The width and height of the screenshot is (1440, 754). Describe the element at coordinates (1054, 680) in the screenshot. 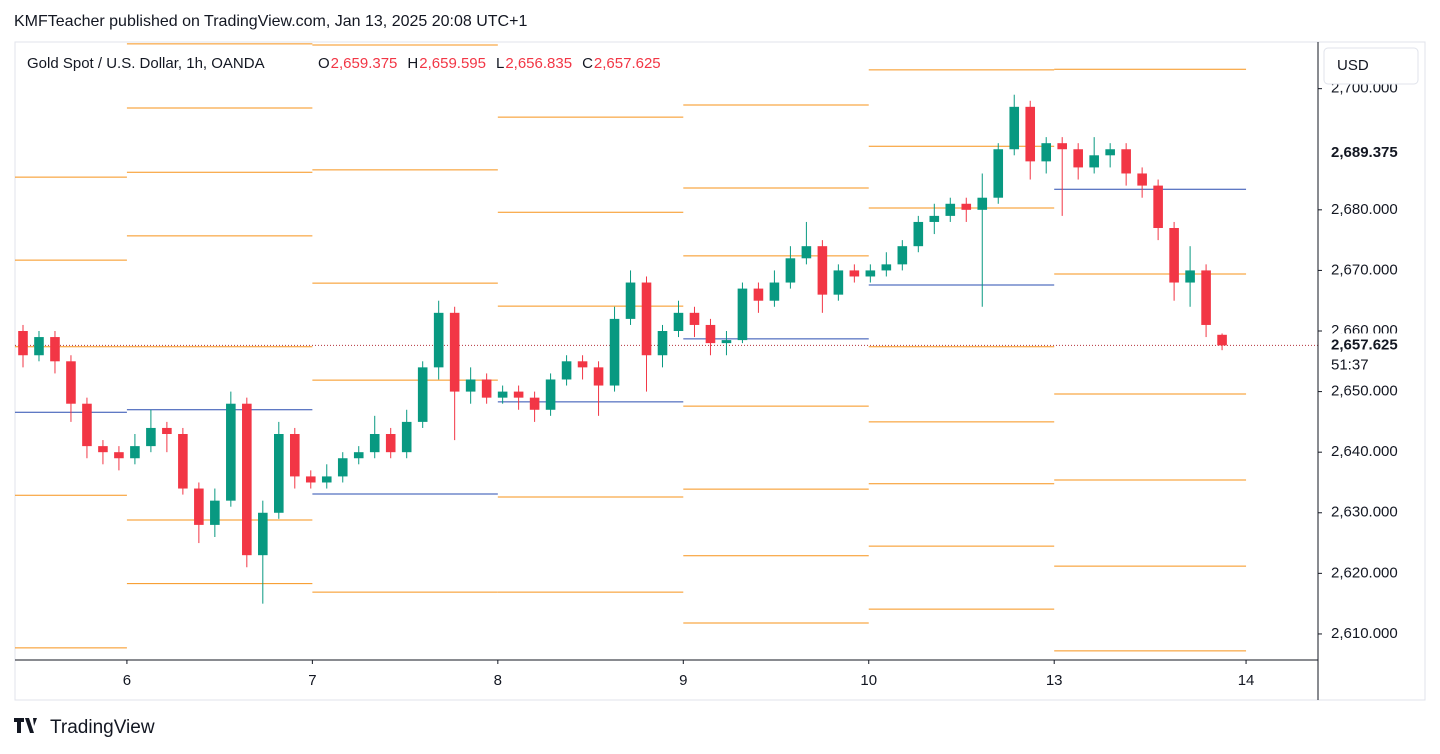

I see `x-tick-label: 13` at that location.